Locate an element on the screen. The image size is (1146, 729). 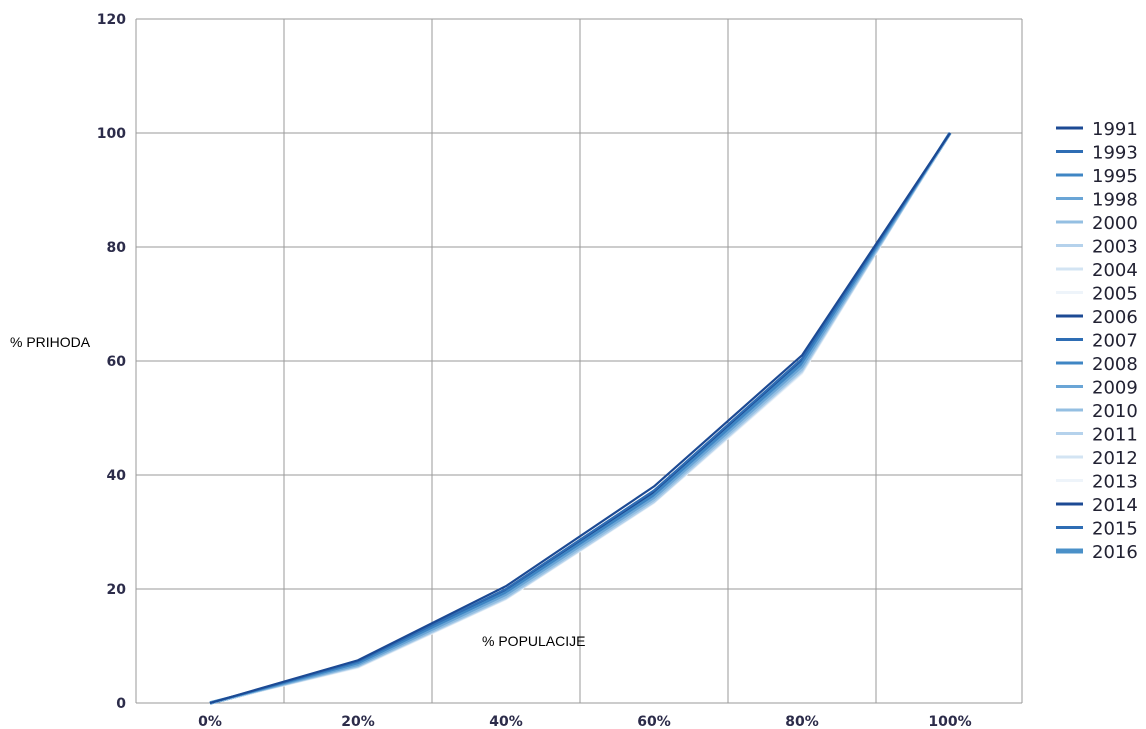
legend-label: 2013 is located at coordinates (1115, 482).